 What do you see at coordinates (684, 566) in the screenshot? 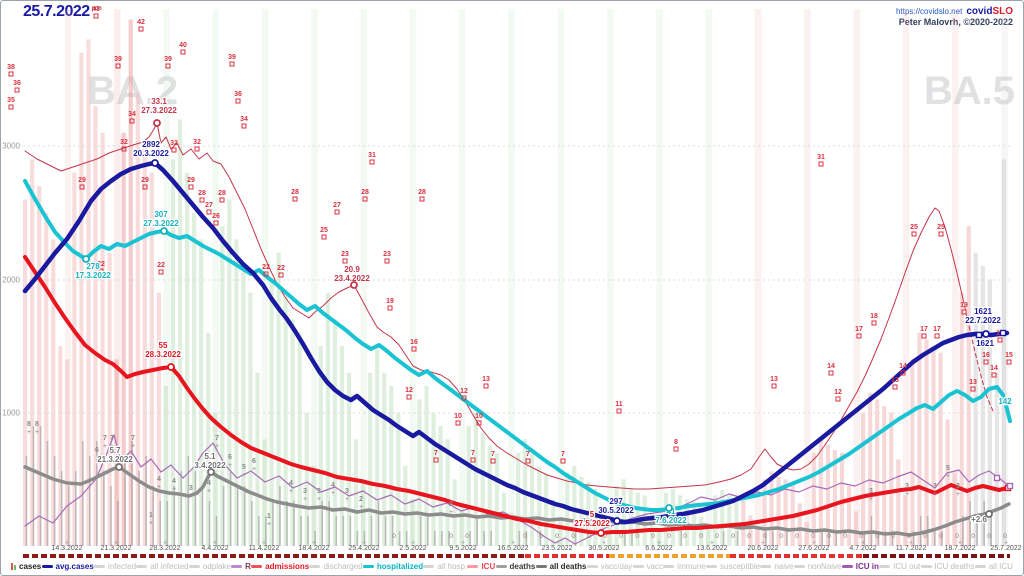
I see `legend-item-immune: immune` at bounding box center [684, 566].